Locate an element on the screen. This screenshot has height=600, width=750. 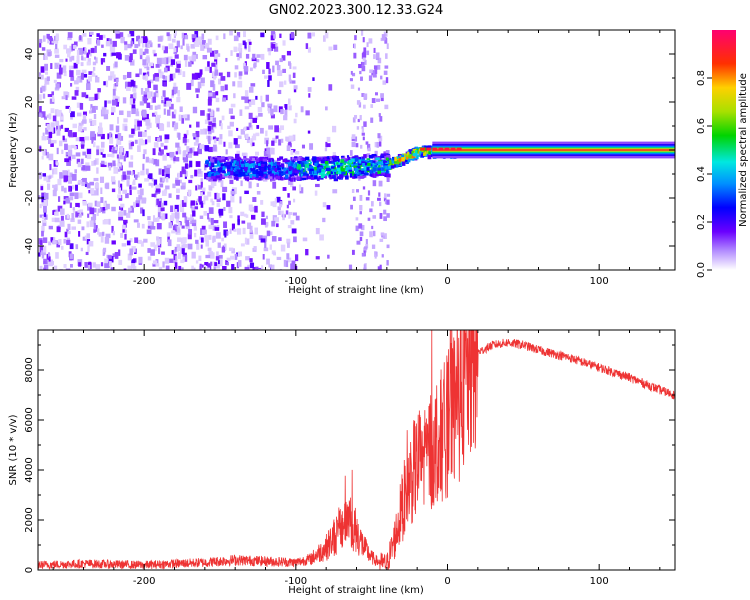
spectrogram-carrier-band is located at coordinates (553, 150).